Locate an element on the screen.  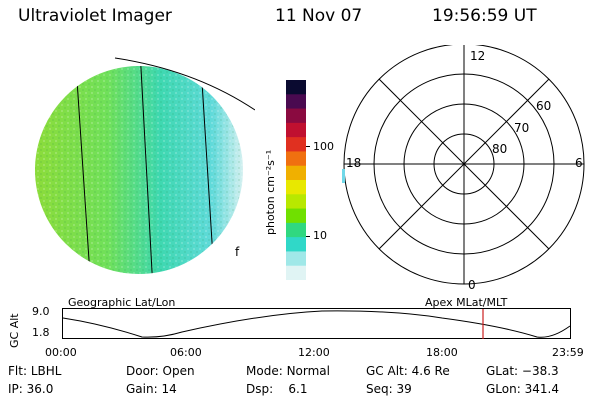
timeline-left-title: Geographic Lat/Lon is located at coordinates (122, 302).